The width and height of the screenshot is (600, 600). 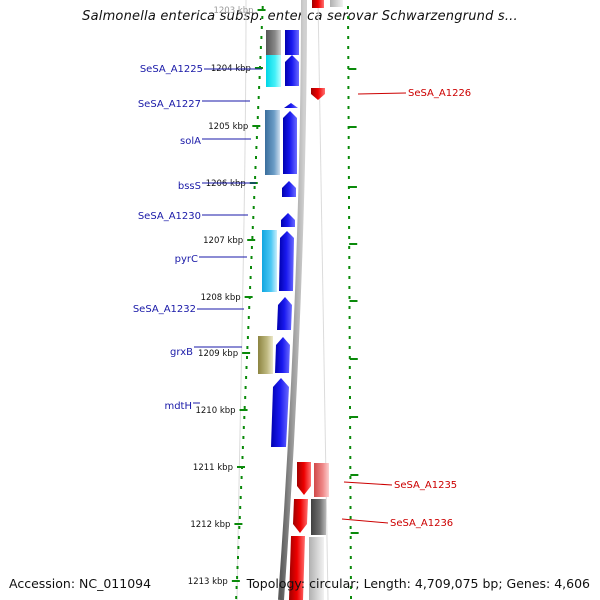 I want to click on tick-label: 1207 kbp, so click(x=223, y=241).